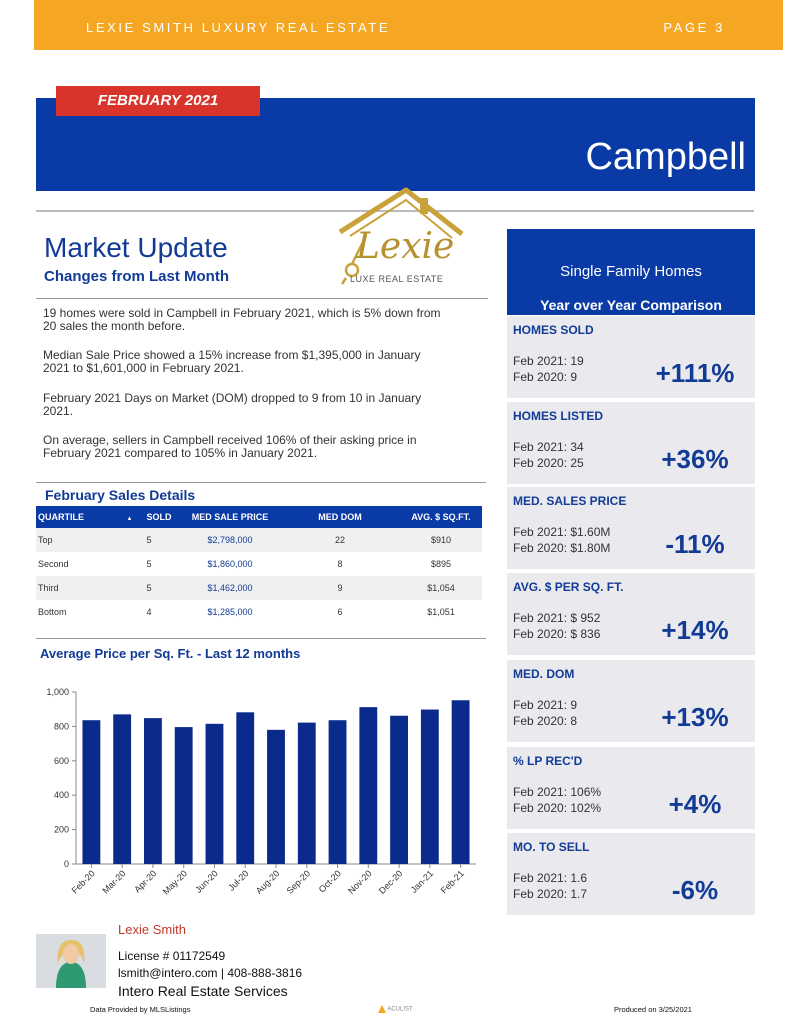 Image resolution: width=792 pixels, height=1024 pixels. I want to click on cell-med-sale-price: $2,798,000, so click(230, 540).